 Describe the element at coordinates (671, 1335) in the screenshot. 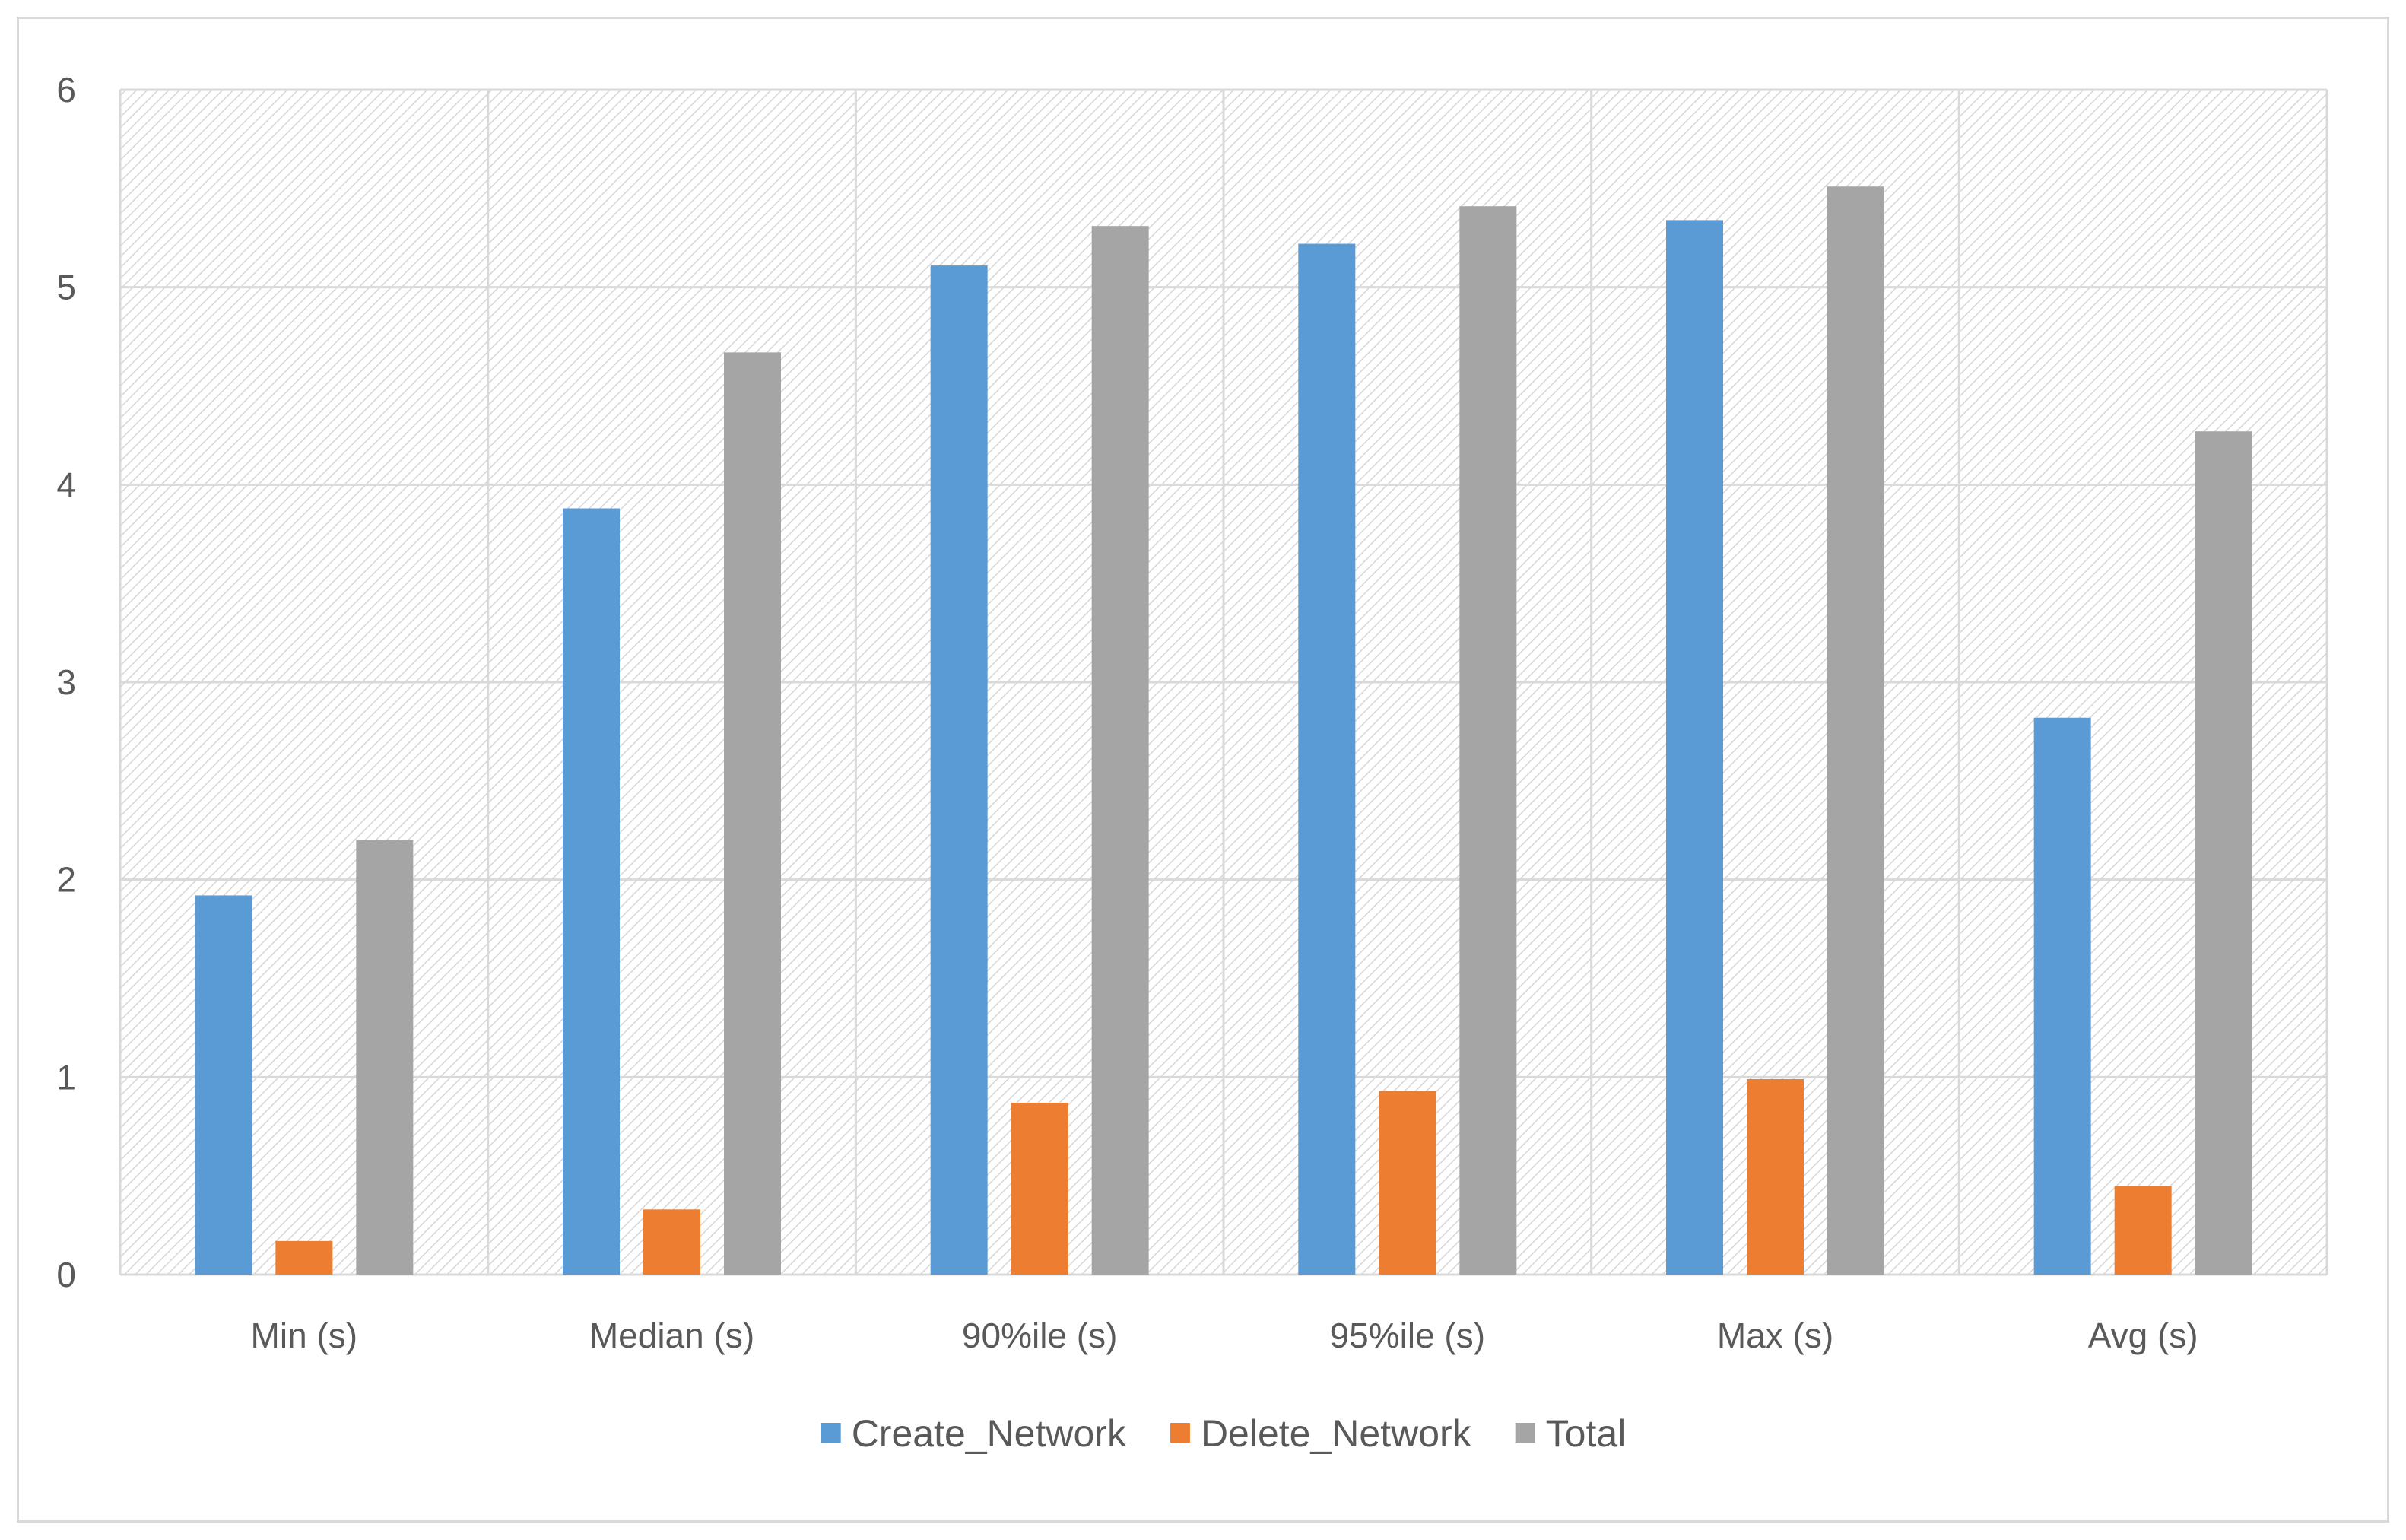

I see `x-tick-label: Median (s)` at that location.